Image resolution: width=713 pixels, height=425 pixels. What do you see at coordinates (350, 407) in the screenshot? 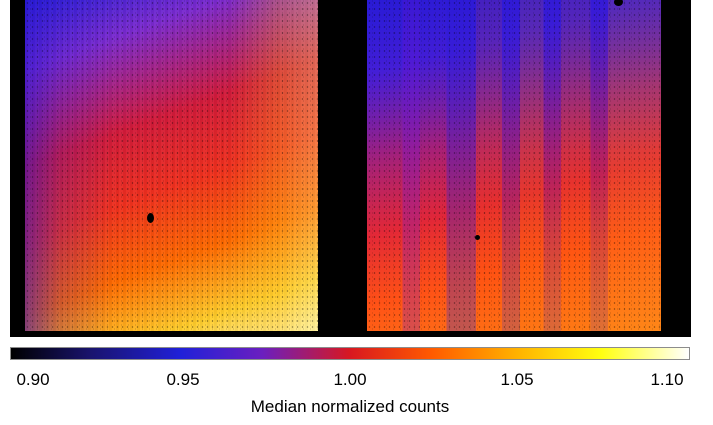
I see `colorbar-label: Median normalized counts` at bounding box center [350, 407].